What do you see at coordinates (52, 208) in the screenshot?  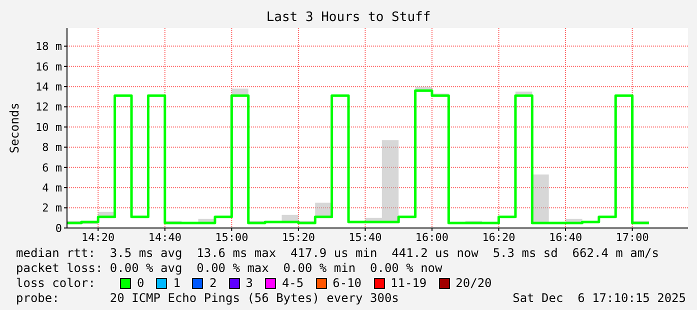 I see `y-tick-label: 2 m` at bounding box center [52, 208].